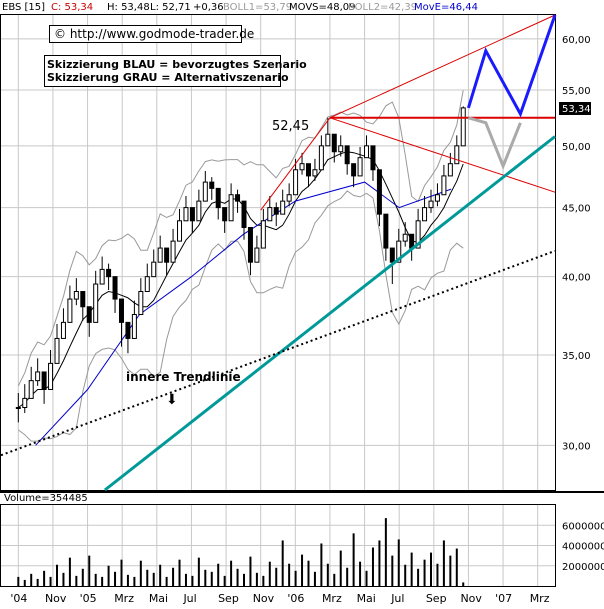 The image size is (604, 609). I want to click on down-arrow-icon: ⬇, so click(172, 400).